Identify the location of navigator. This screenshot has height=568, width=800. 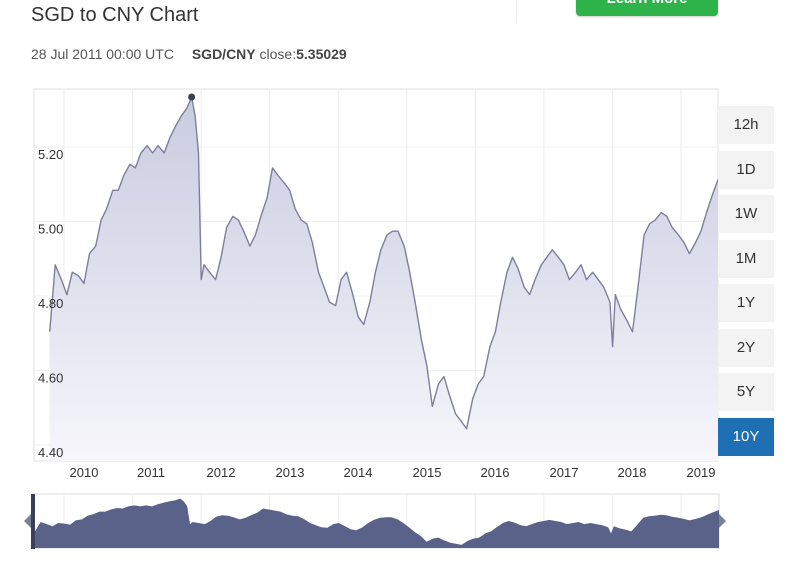
(375, 521).